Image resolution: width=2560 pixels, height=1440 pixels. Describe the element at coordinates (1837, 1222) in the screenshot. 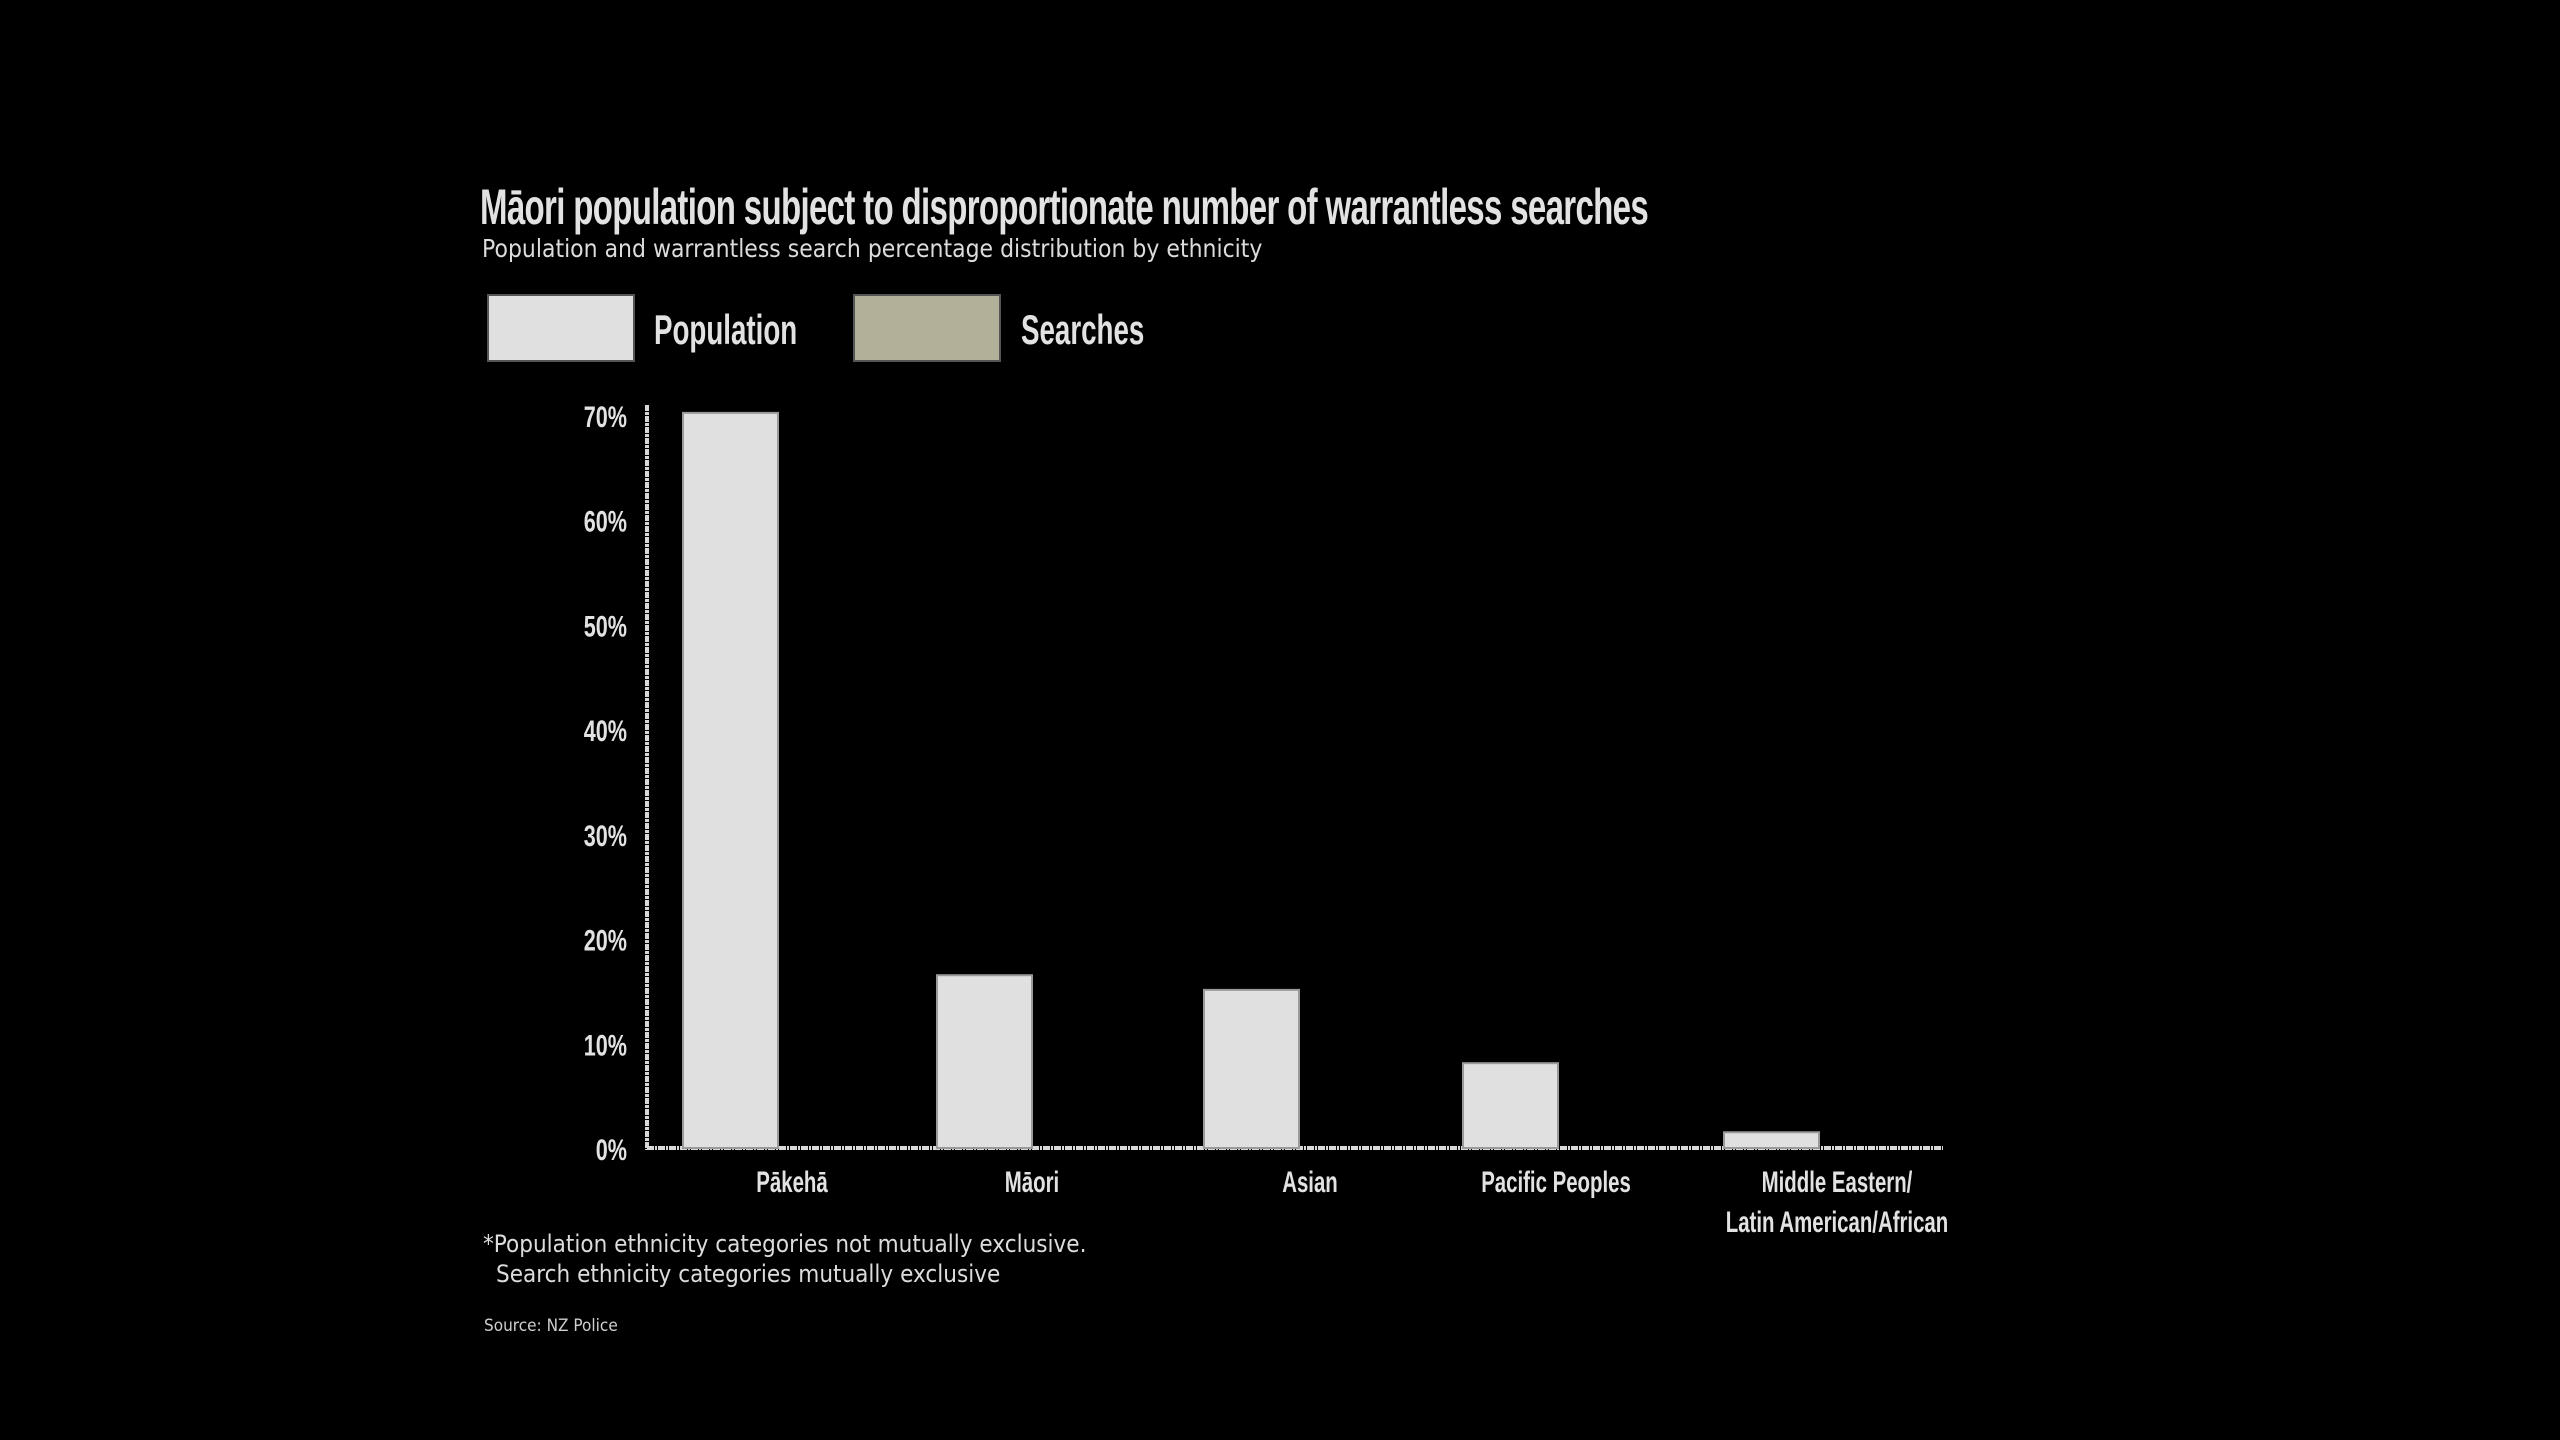

I see `x-category-label: Latin American/African` at that location.